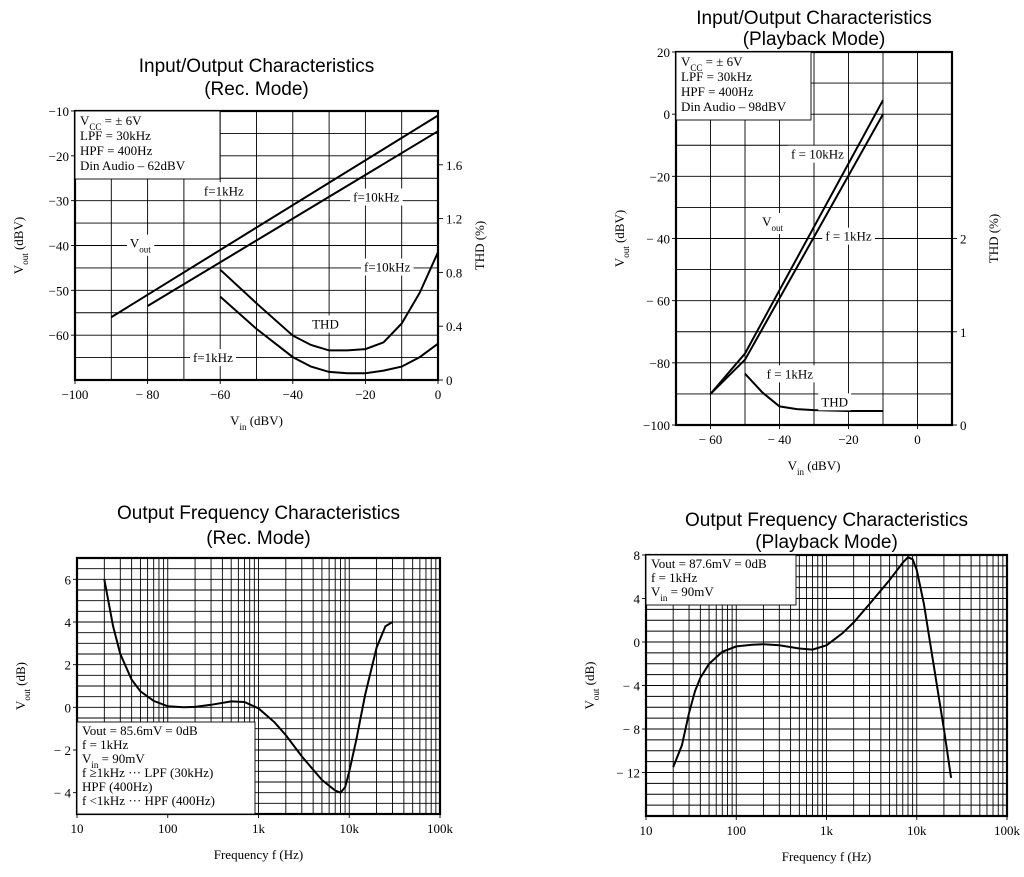 The height and width of the screenshot is (877, 1024). What do you see at coordinates (63, 793) in the screenshot?
I see `rec-freq-ytick-label: − 4` at bounding box center [63, 793].